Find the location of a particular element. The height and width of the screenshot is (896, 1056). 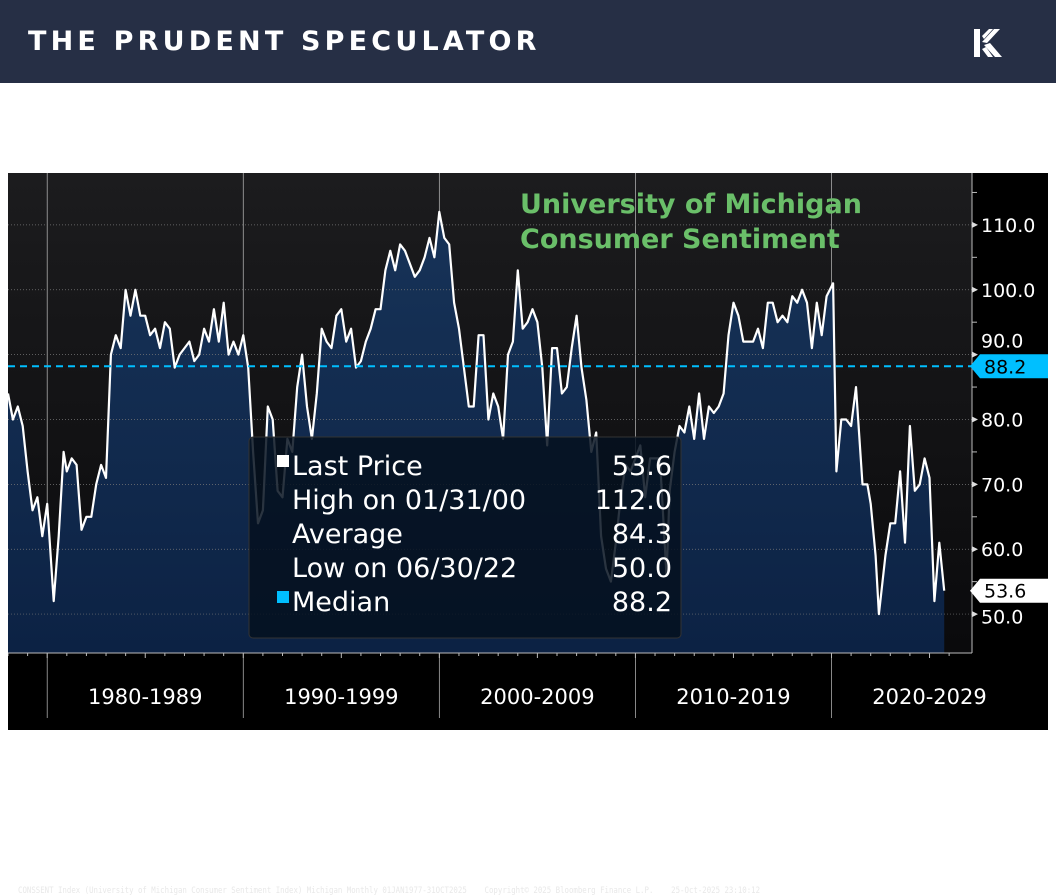

legend-value: 53.6 is located at coordinates (642, 466).